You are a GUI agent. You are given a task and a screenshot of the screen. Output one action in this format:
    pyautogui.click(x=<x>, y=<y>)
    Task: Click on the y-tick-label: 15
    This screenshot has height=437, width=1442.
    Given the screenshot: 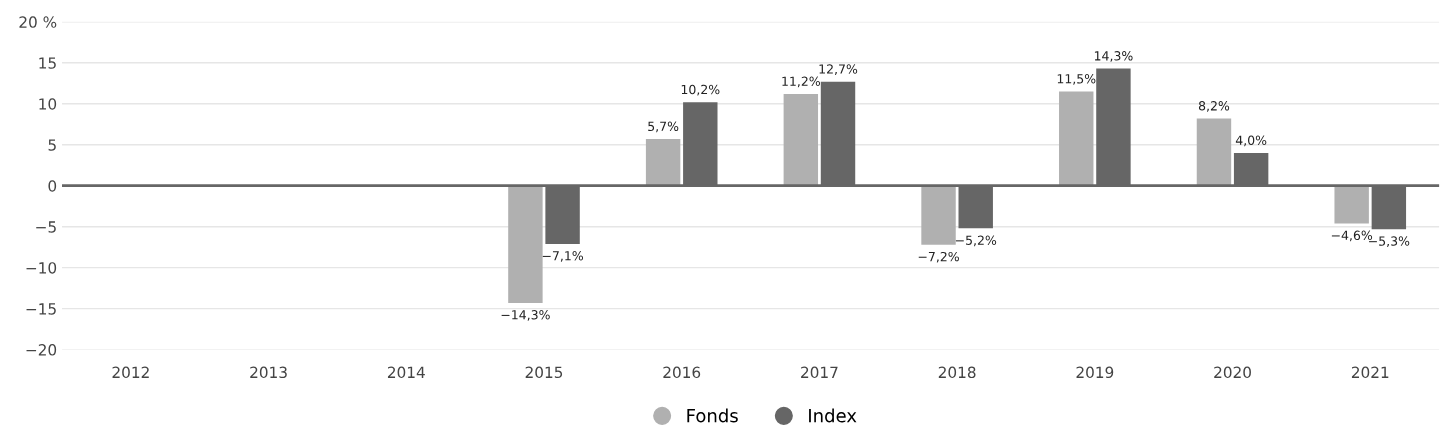 What is the action you would take?
    pyautogui.click(x=47, y=63)
    